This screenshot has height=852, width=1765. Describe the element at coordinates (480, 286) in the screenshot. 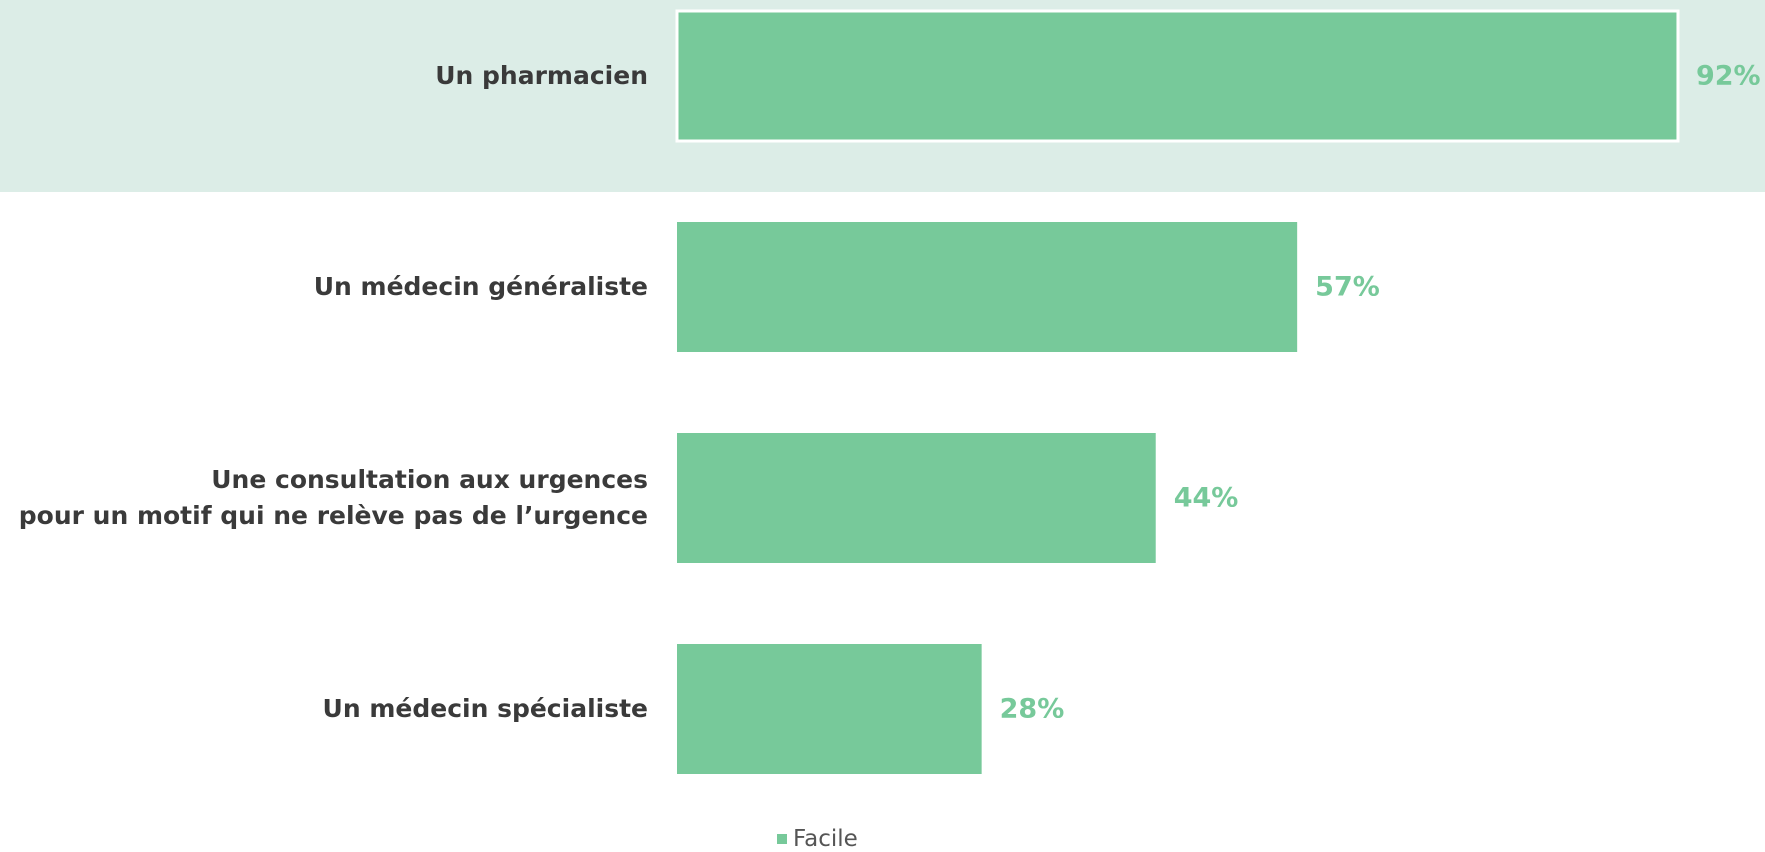

I see `category-label: Un médecin généraliste` at that location.